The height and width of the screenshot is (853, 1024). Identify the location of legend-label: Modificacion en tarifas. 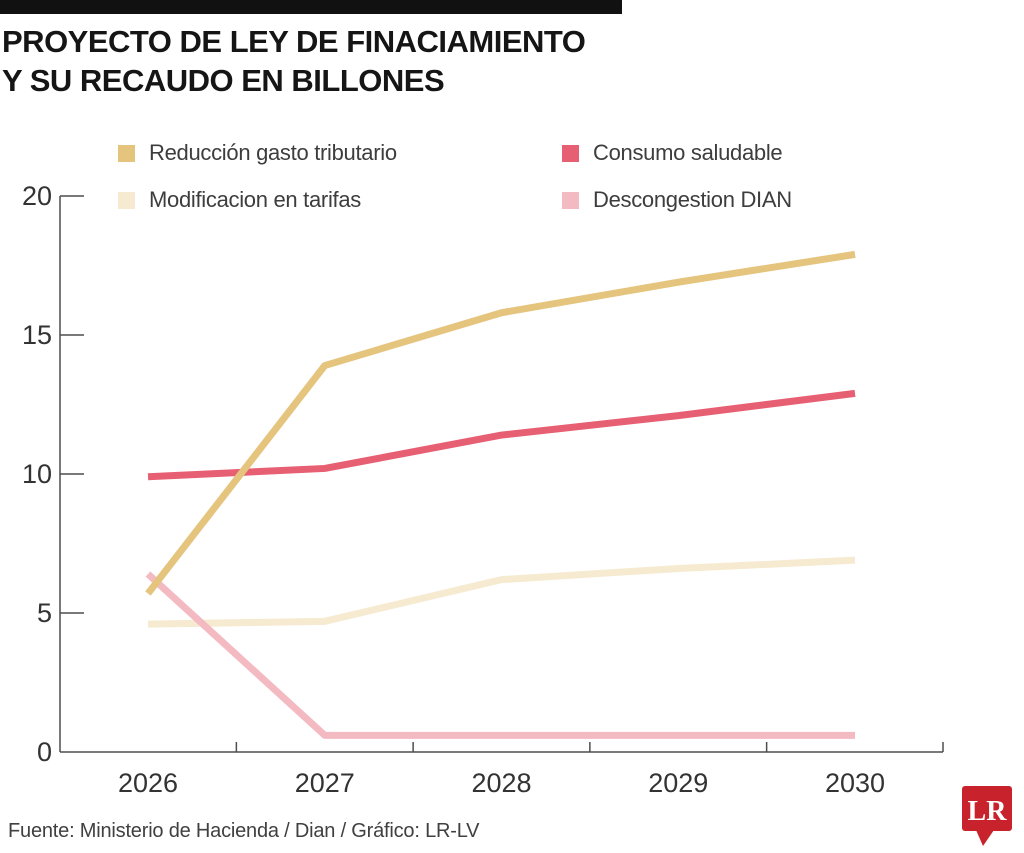
(255, 199).